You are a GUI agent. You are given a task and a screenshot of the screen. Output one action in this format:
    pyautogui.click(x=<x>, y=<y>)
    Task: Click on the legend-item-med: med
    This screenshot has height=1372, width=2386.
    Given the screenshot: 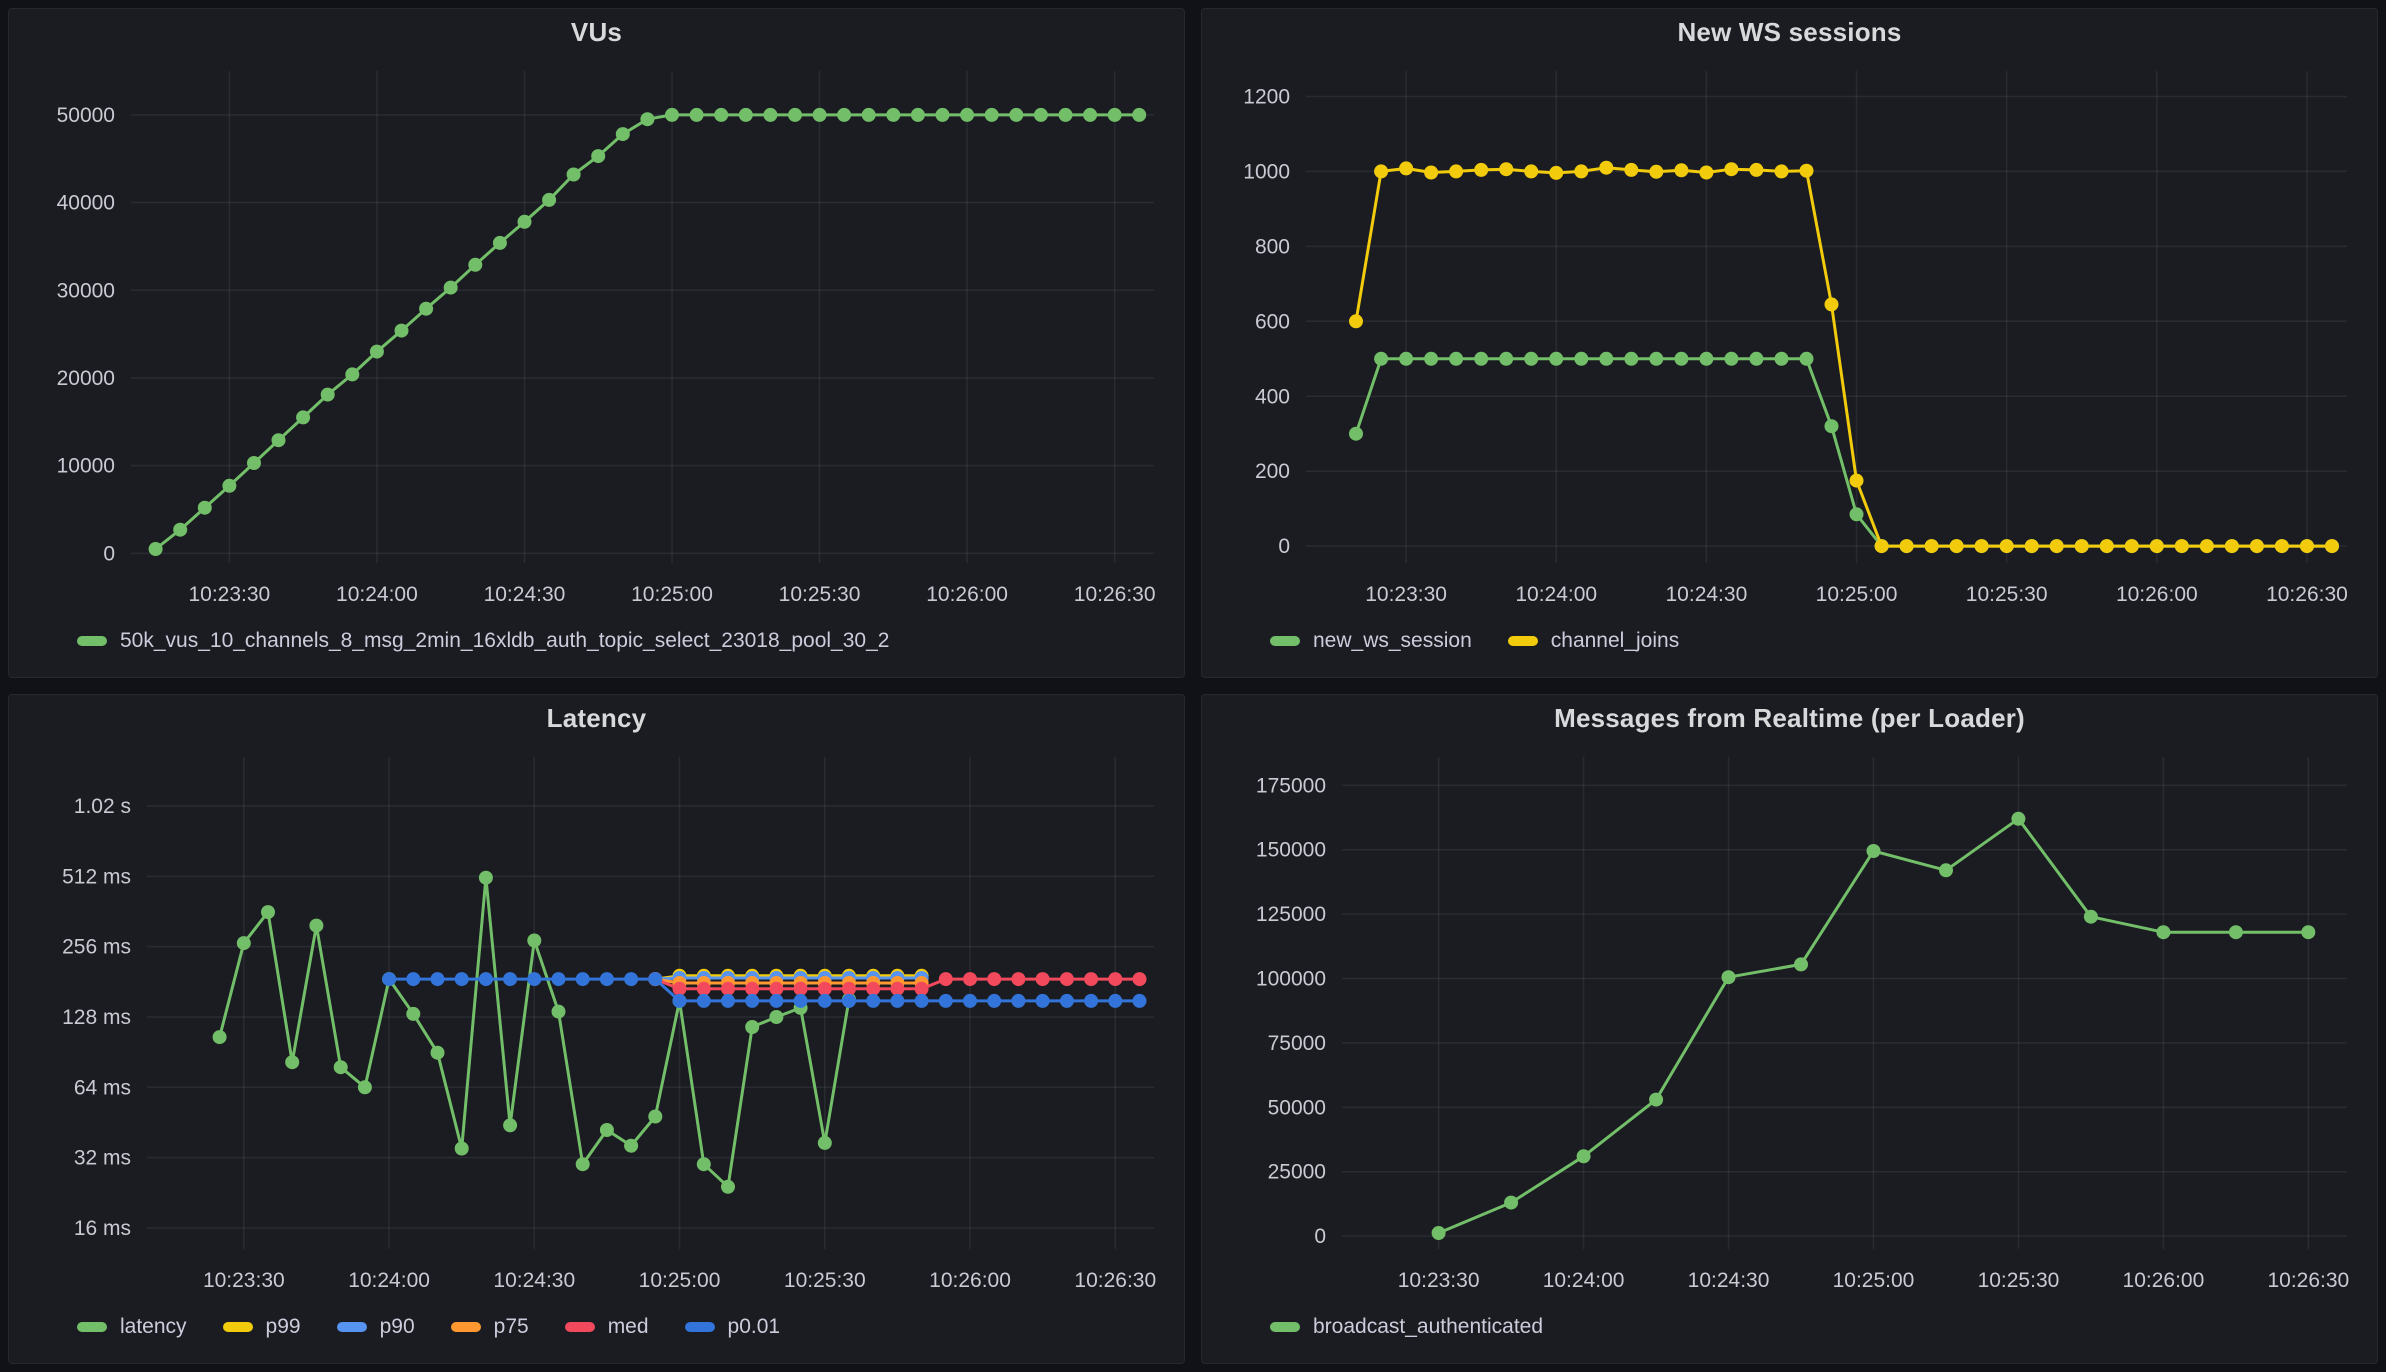 What is the action you would take?
    pyautogui.click(x=606, y=1327)
    